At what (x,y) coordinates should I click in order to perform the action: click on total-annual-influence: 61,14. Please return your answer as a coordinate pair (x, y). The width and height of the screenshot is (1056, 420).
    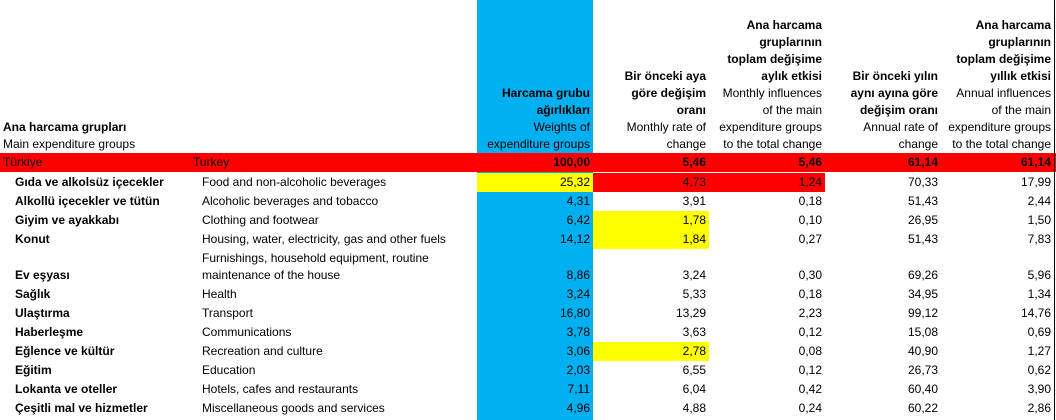
    Looking at the image, I should click on (1035, 162).